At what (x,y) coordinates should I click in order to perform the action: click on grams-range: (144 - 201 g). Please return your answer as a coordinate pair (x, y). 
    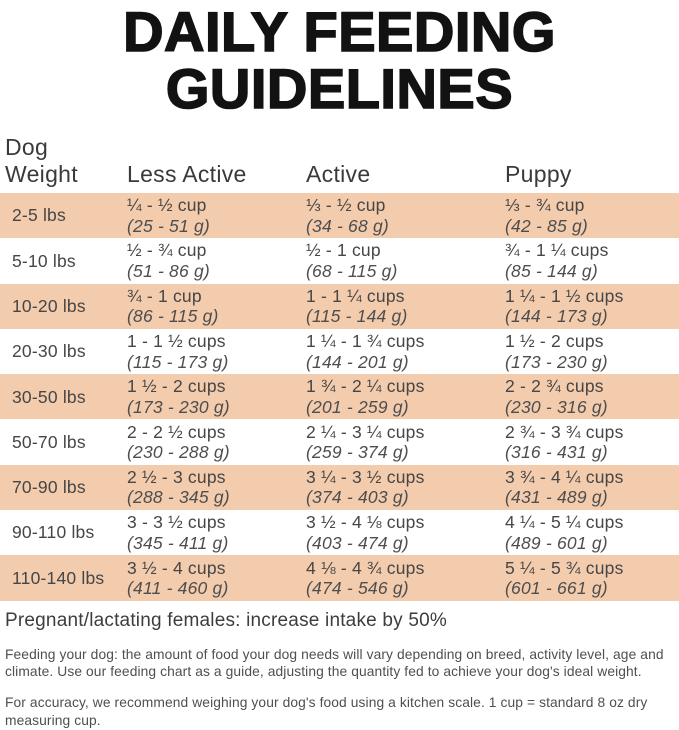
    Looking at the image, I should click on (357, 361).